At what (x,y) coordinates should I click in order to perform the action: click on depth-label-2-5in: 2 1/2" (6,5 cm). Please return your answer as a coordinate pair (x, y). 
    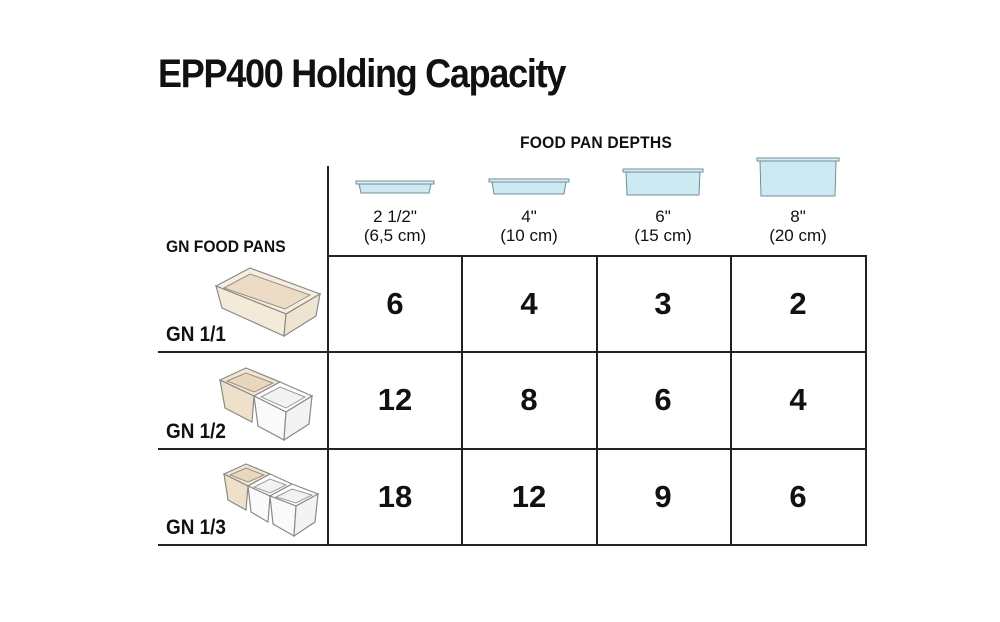
    Looking at the image, I should click on (395, 226).